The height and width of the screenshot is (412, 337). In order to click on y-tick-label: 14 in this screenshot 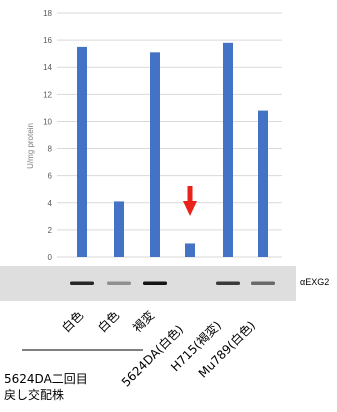, I will do `click(47, 67)`.